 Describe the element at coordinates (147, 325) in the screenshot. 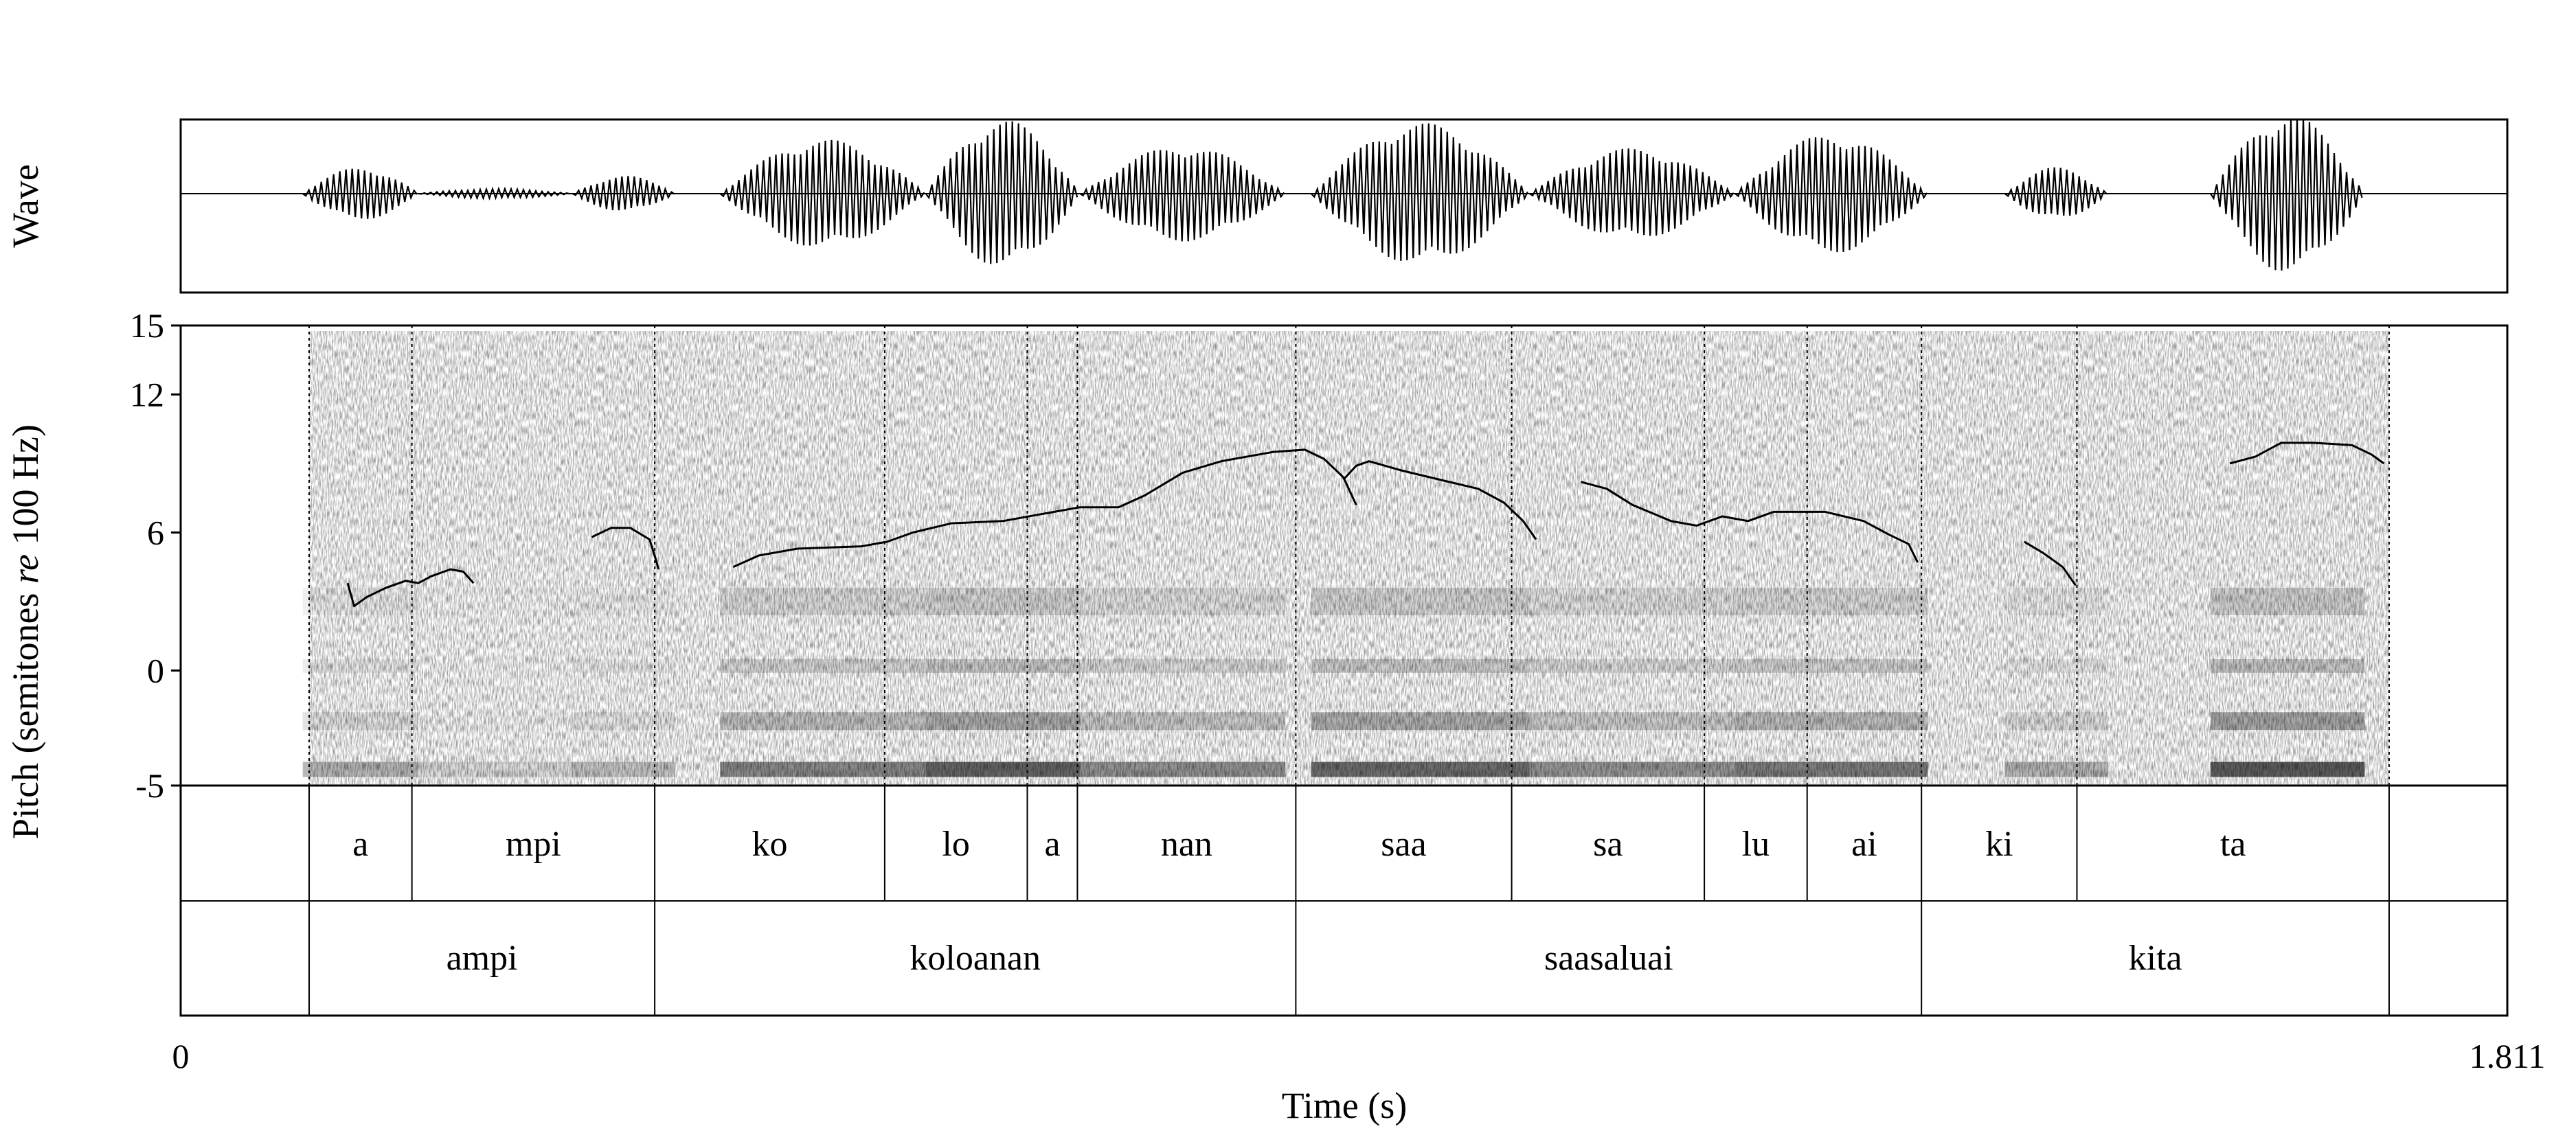

I see `y-tick-label: 15` at that location.